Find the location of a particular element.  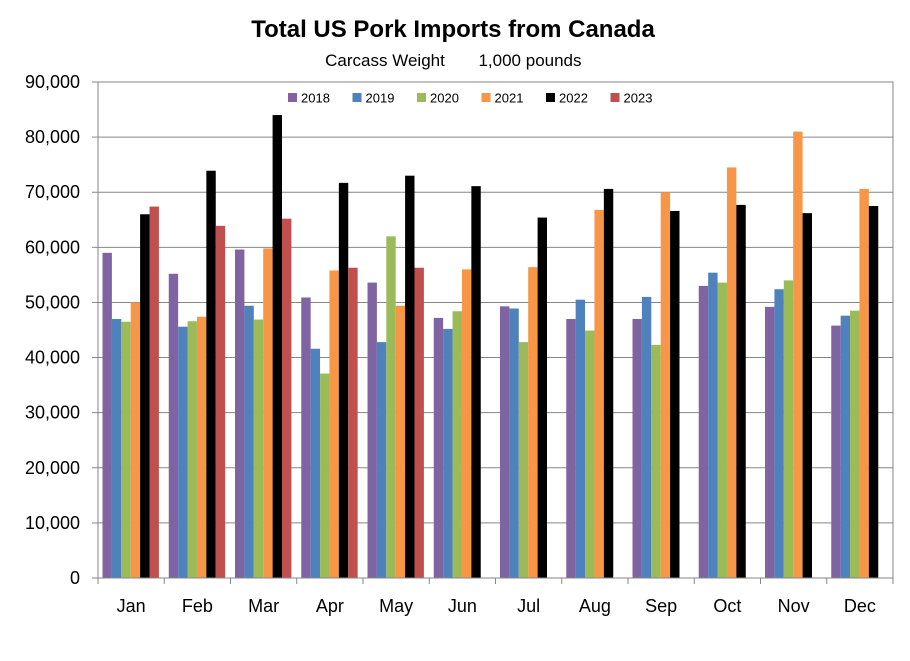

bar-2023-feb is located at coordinates (220, 401).